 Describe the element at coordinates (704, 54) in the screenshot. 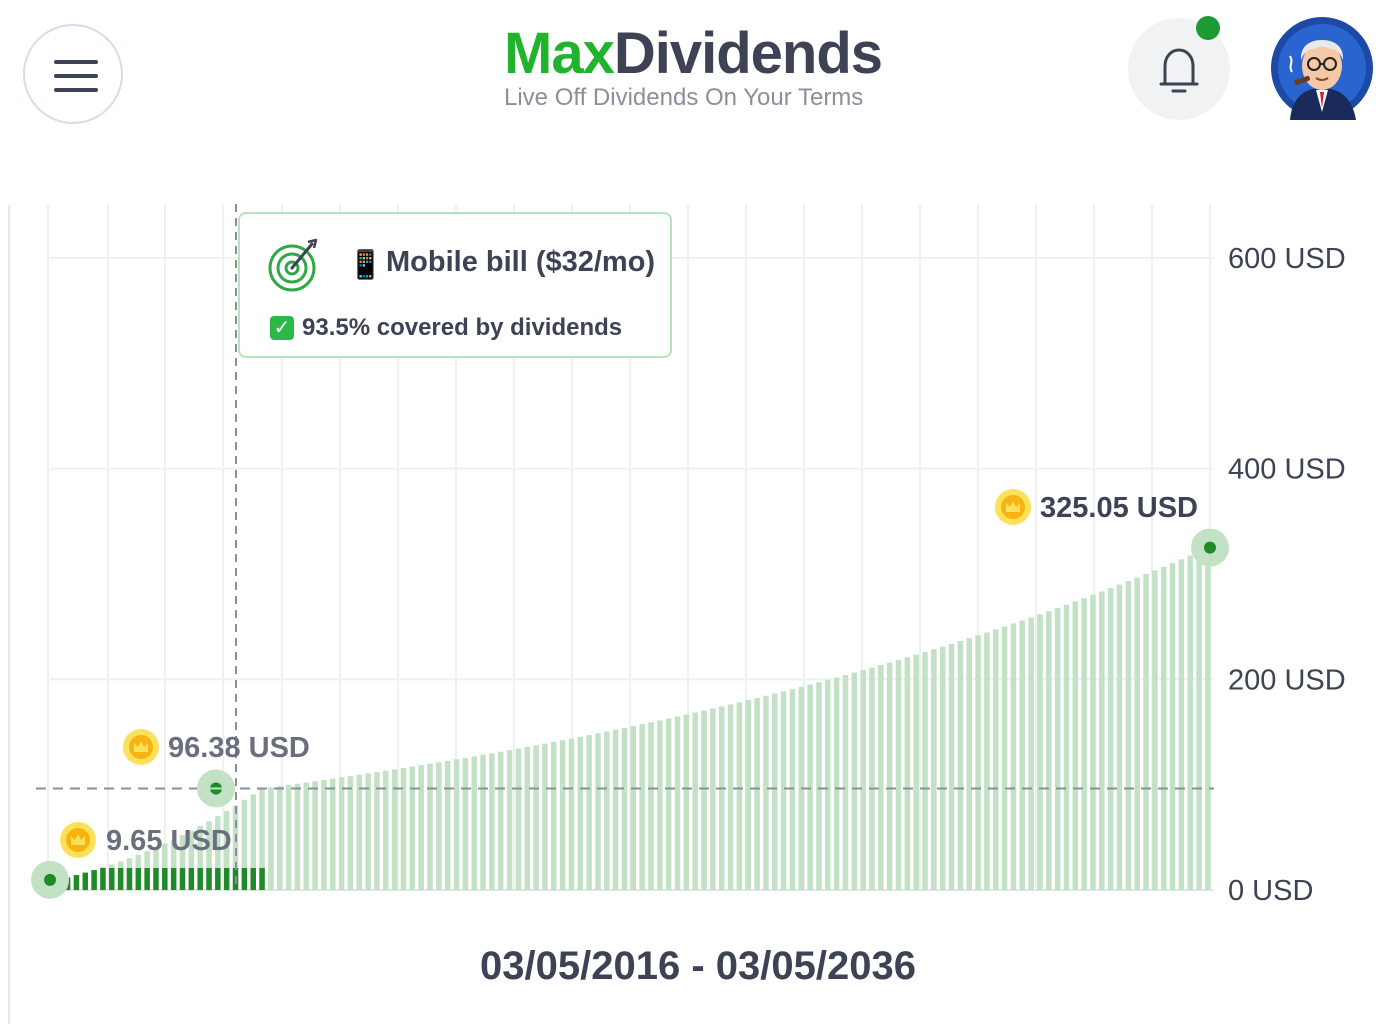

I see `brand-name: MaxDividends` at that location.